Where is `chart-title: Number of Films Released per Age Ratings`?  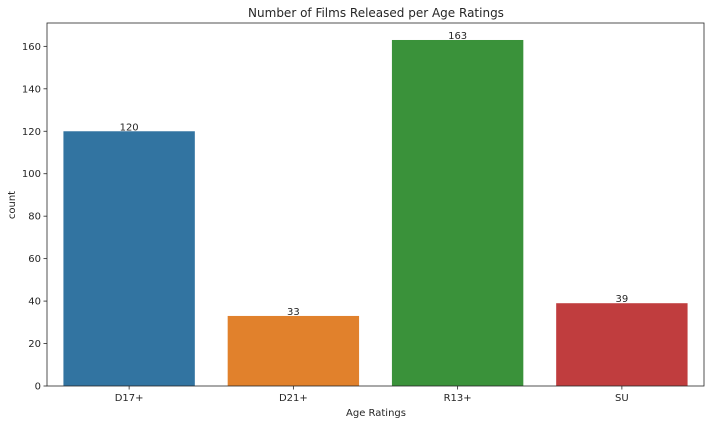
chart-title: Number of Films Released per Age Ratings is located at coordinates (376, 13).